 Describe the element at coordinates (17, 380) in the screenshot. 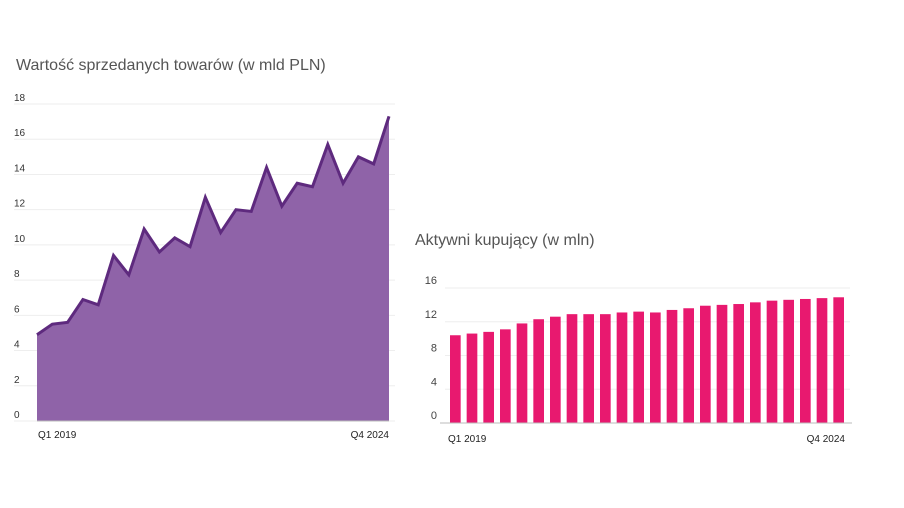

I see `chart1-y-tick-label: 2` at that location.